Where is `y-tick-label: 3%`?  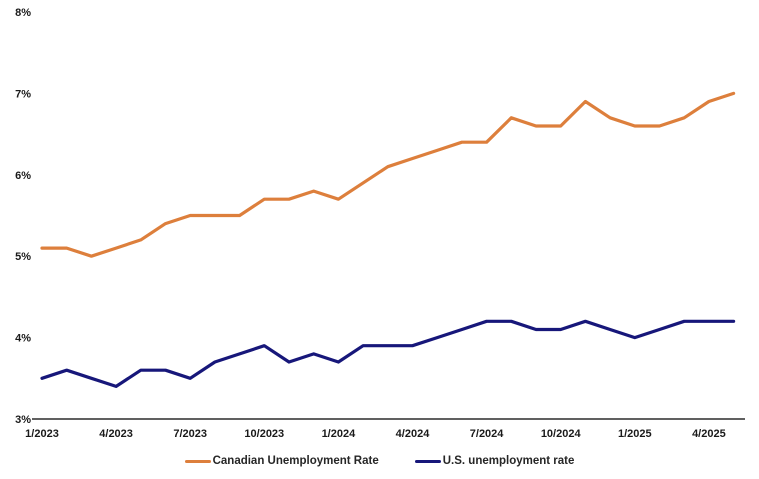 y-tick-label: 3% is located at coordinates (23, 420).